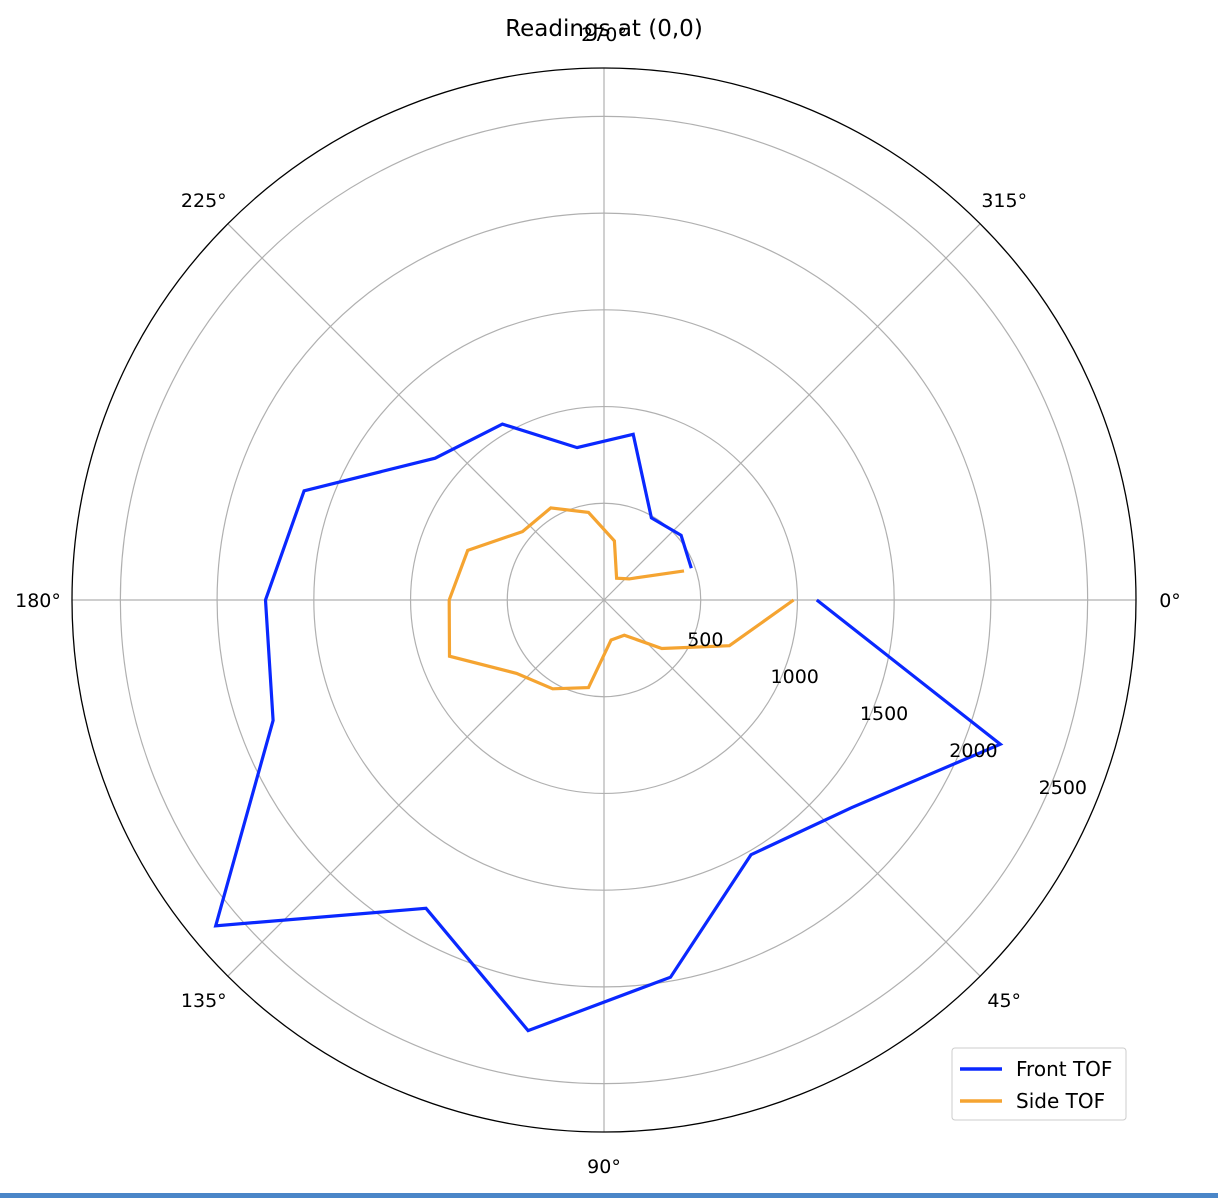 The height and width of the screenshot is (1198, 1218). Describe the element at coordinates (609, 1195) in the screenshot. I see `window-bottom-border` at that location.